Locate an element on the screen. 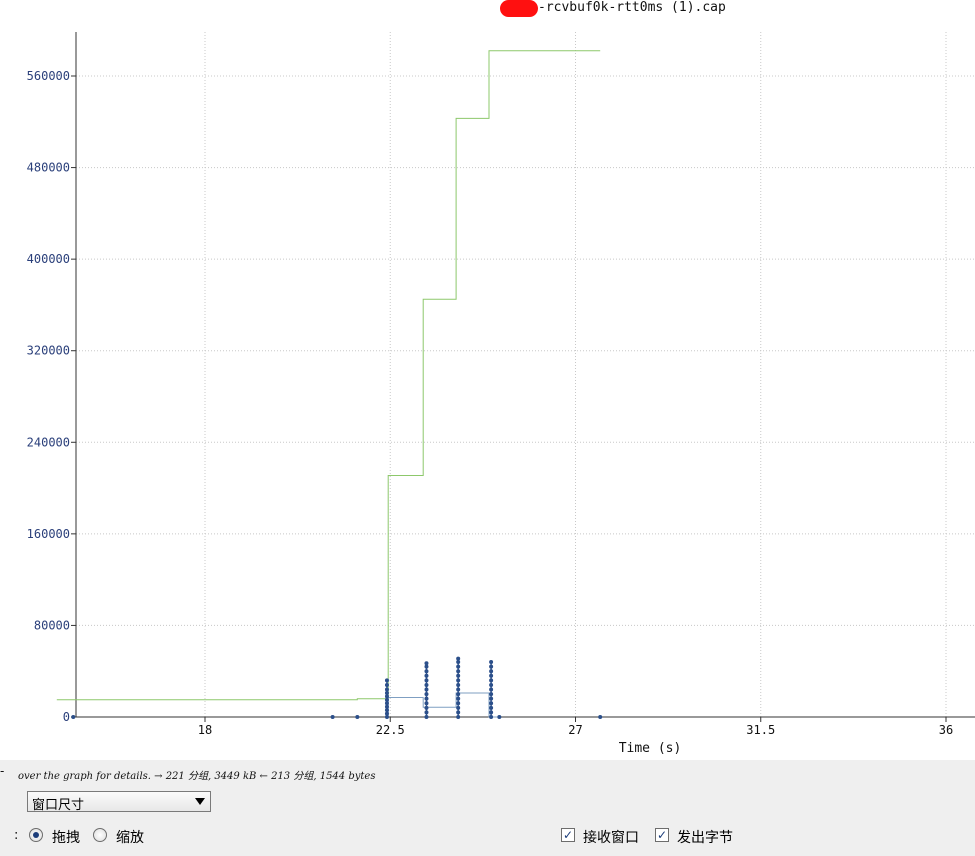  x-tick-label: 27 is located at coordinates (575, 730).